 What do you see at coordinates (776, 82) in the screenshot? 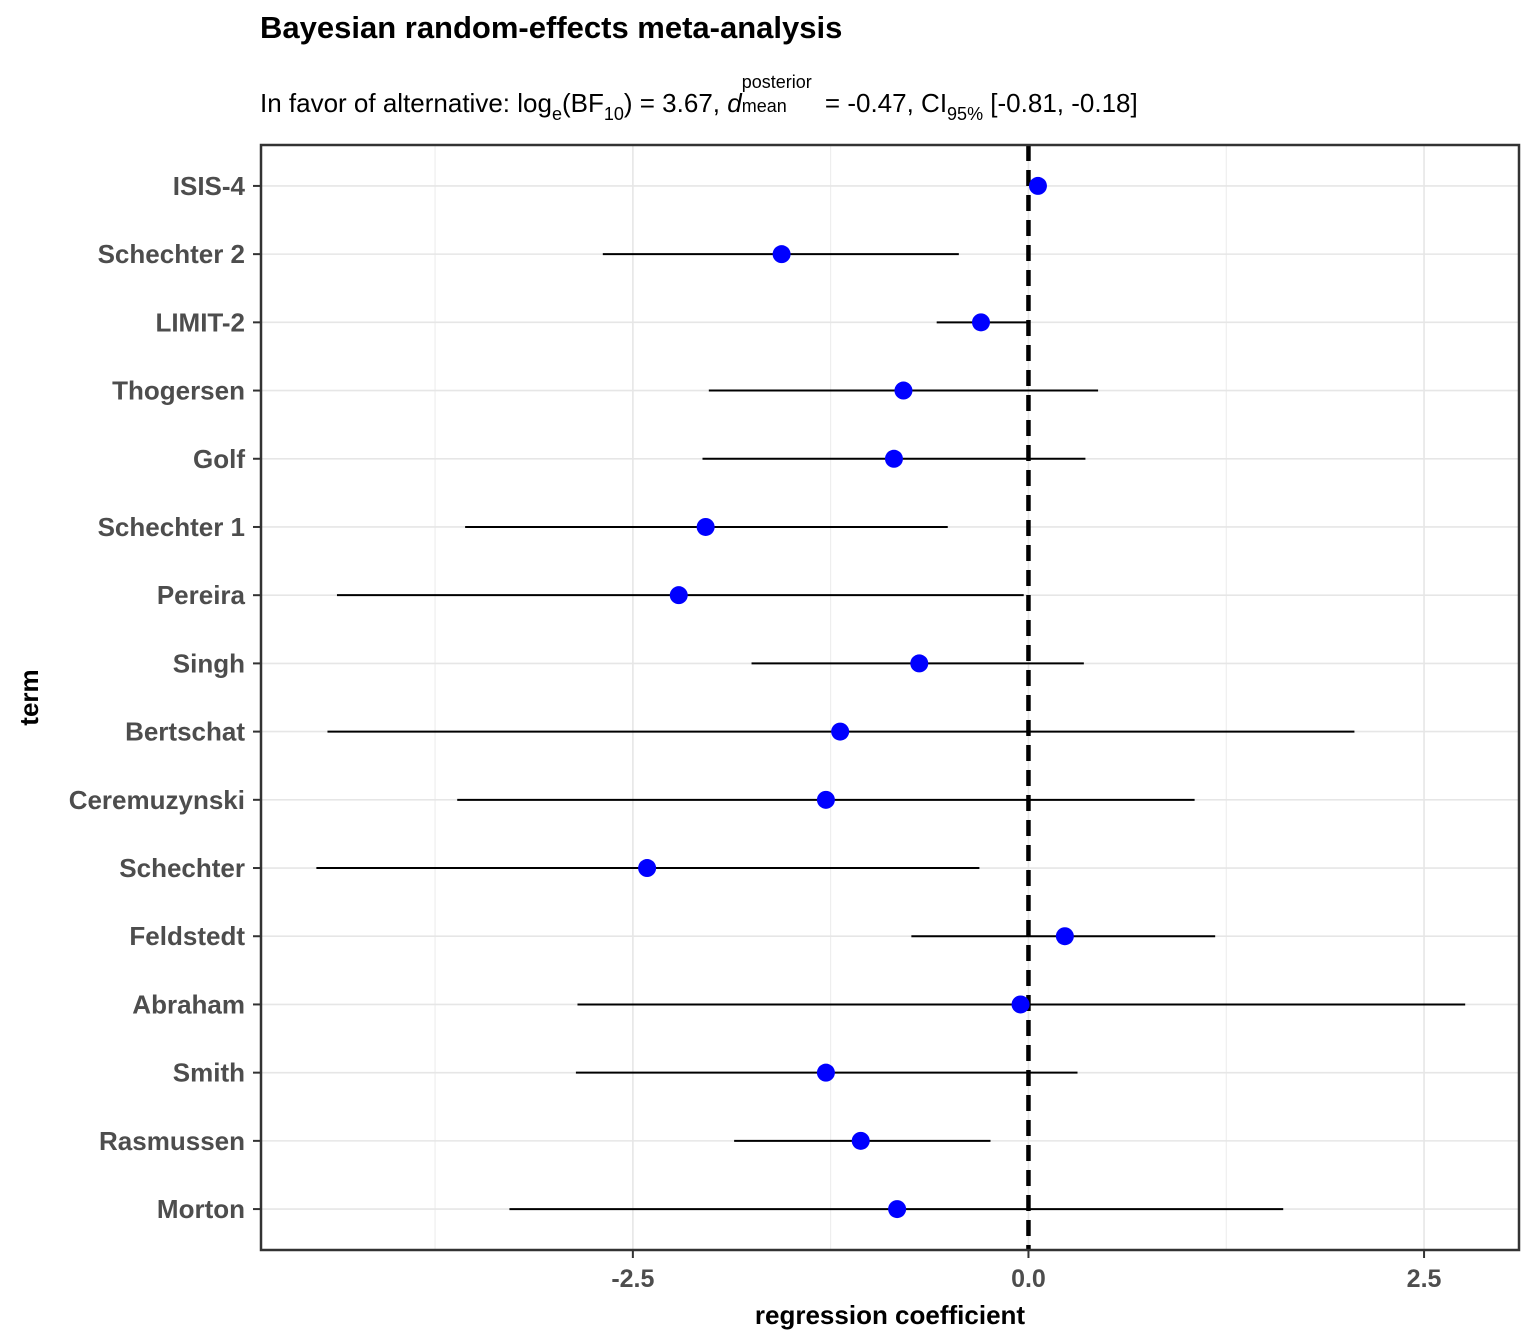
I see `subtitle-d-sup: posterior` at bounding box center [776, 82].